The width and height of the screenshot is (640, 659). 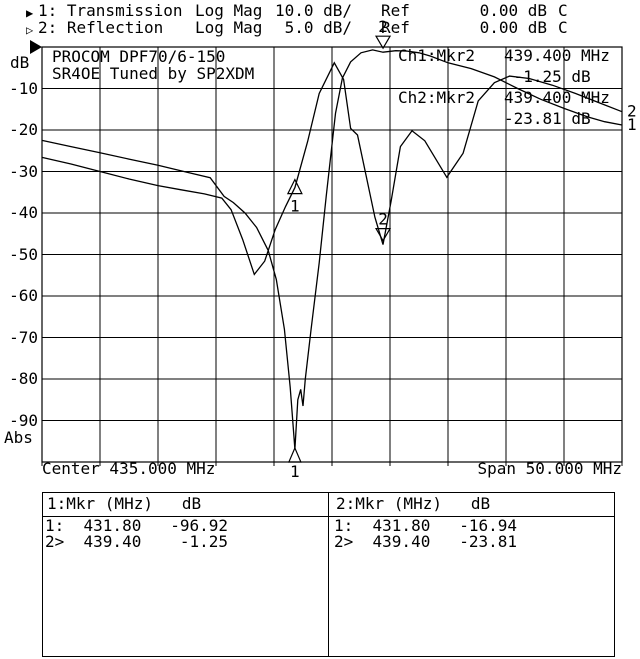 What do you see at coordinates (110, 10) in the screenshot?
I see `channel-1-label: 1: Transmission` at bounding box center [110, 10].